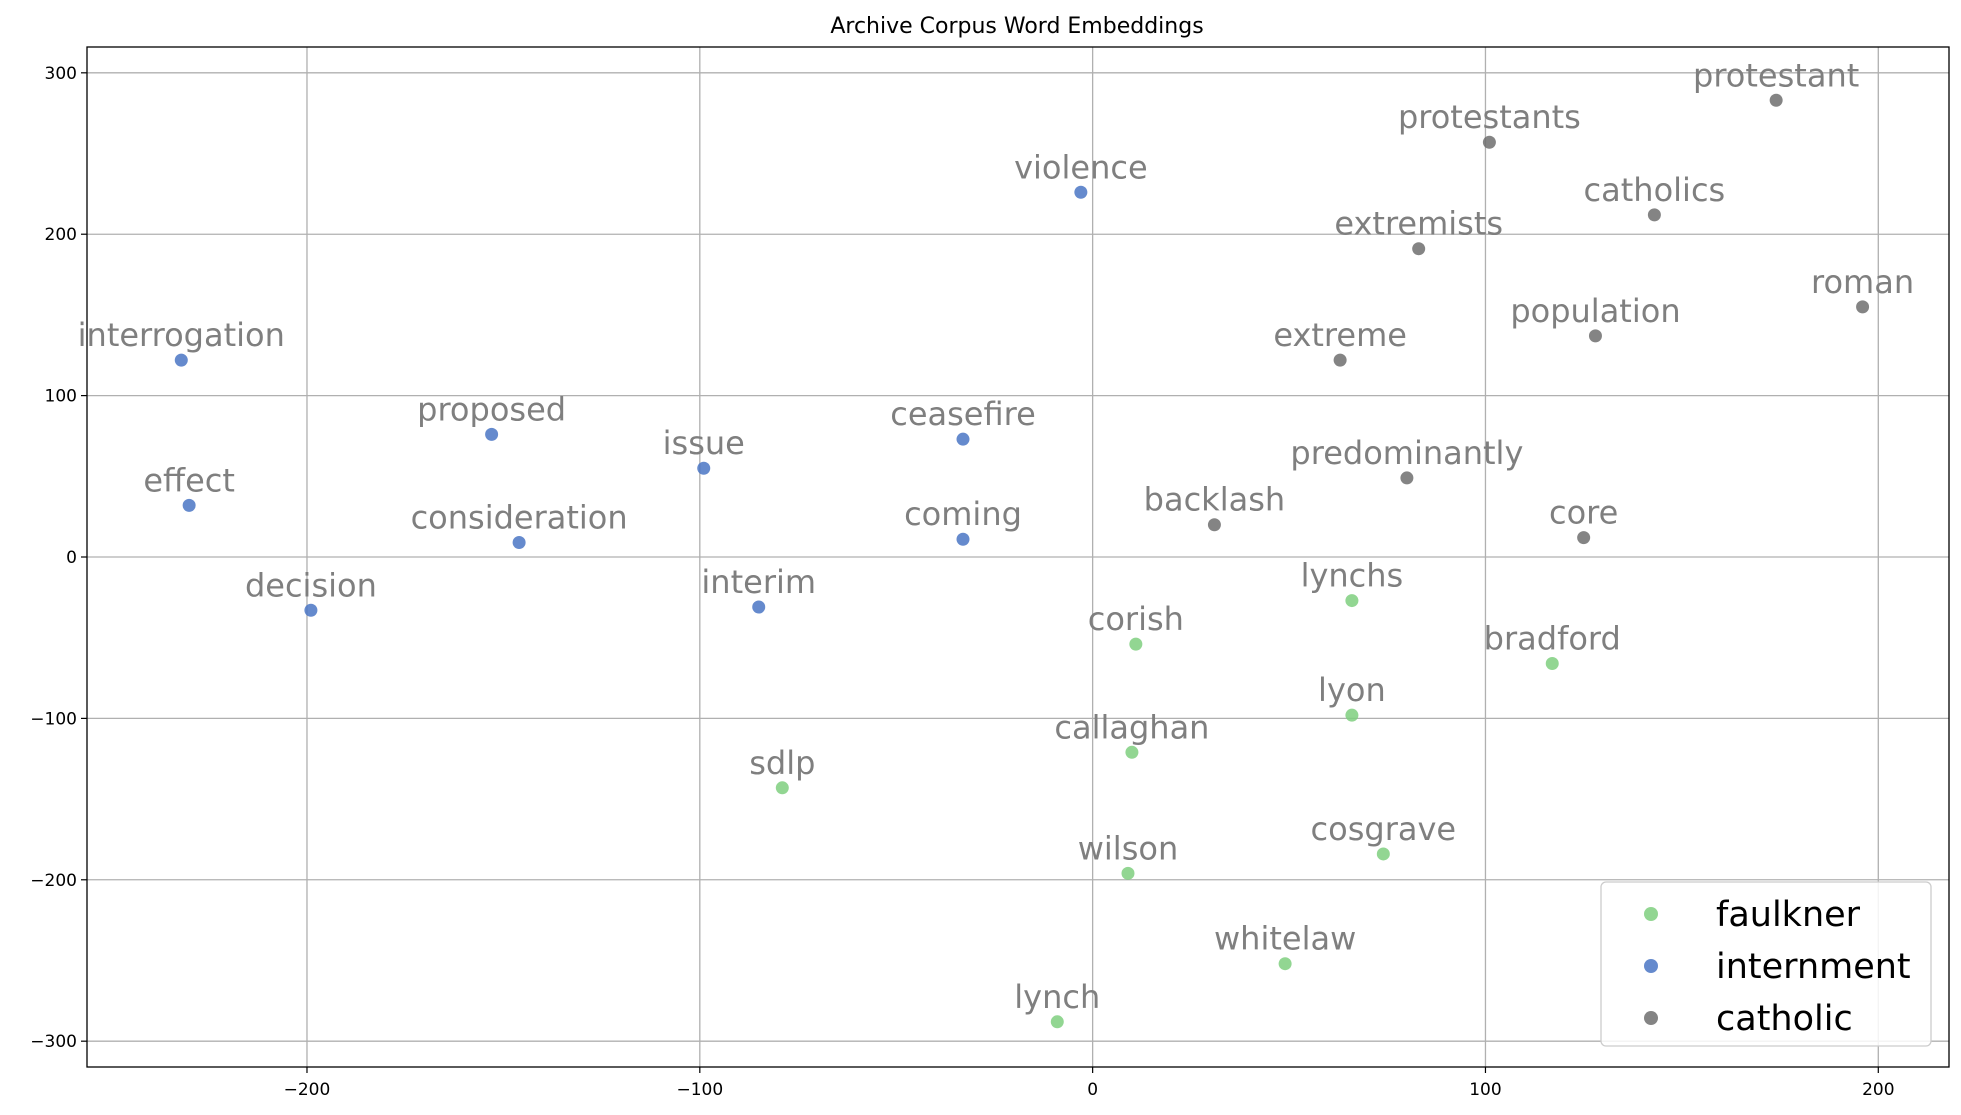  Describe the element at coordinates (1418, 224) in the screenshot. I see `point-label: extremists` at that location.